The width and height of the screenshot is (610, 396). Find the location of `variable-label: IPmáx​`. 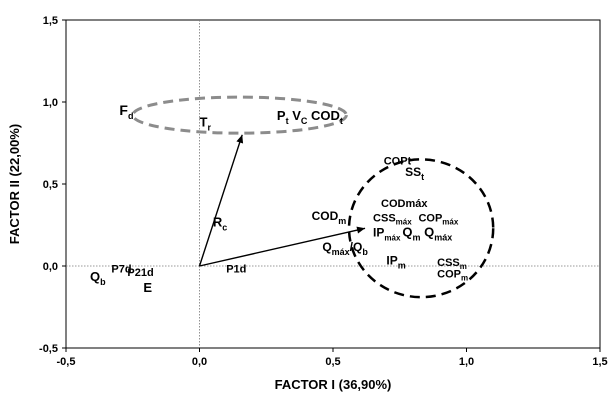

variable-label: IPmáx​ is located at coordinates (387, 233).